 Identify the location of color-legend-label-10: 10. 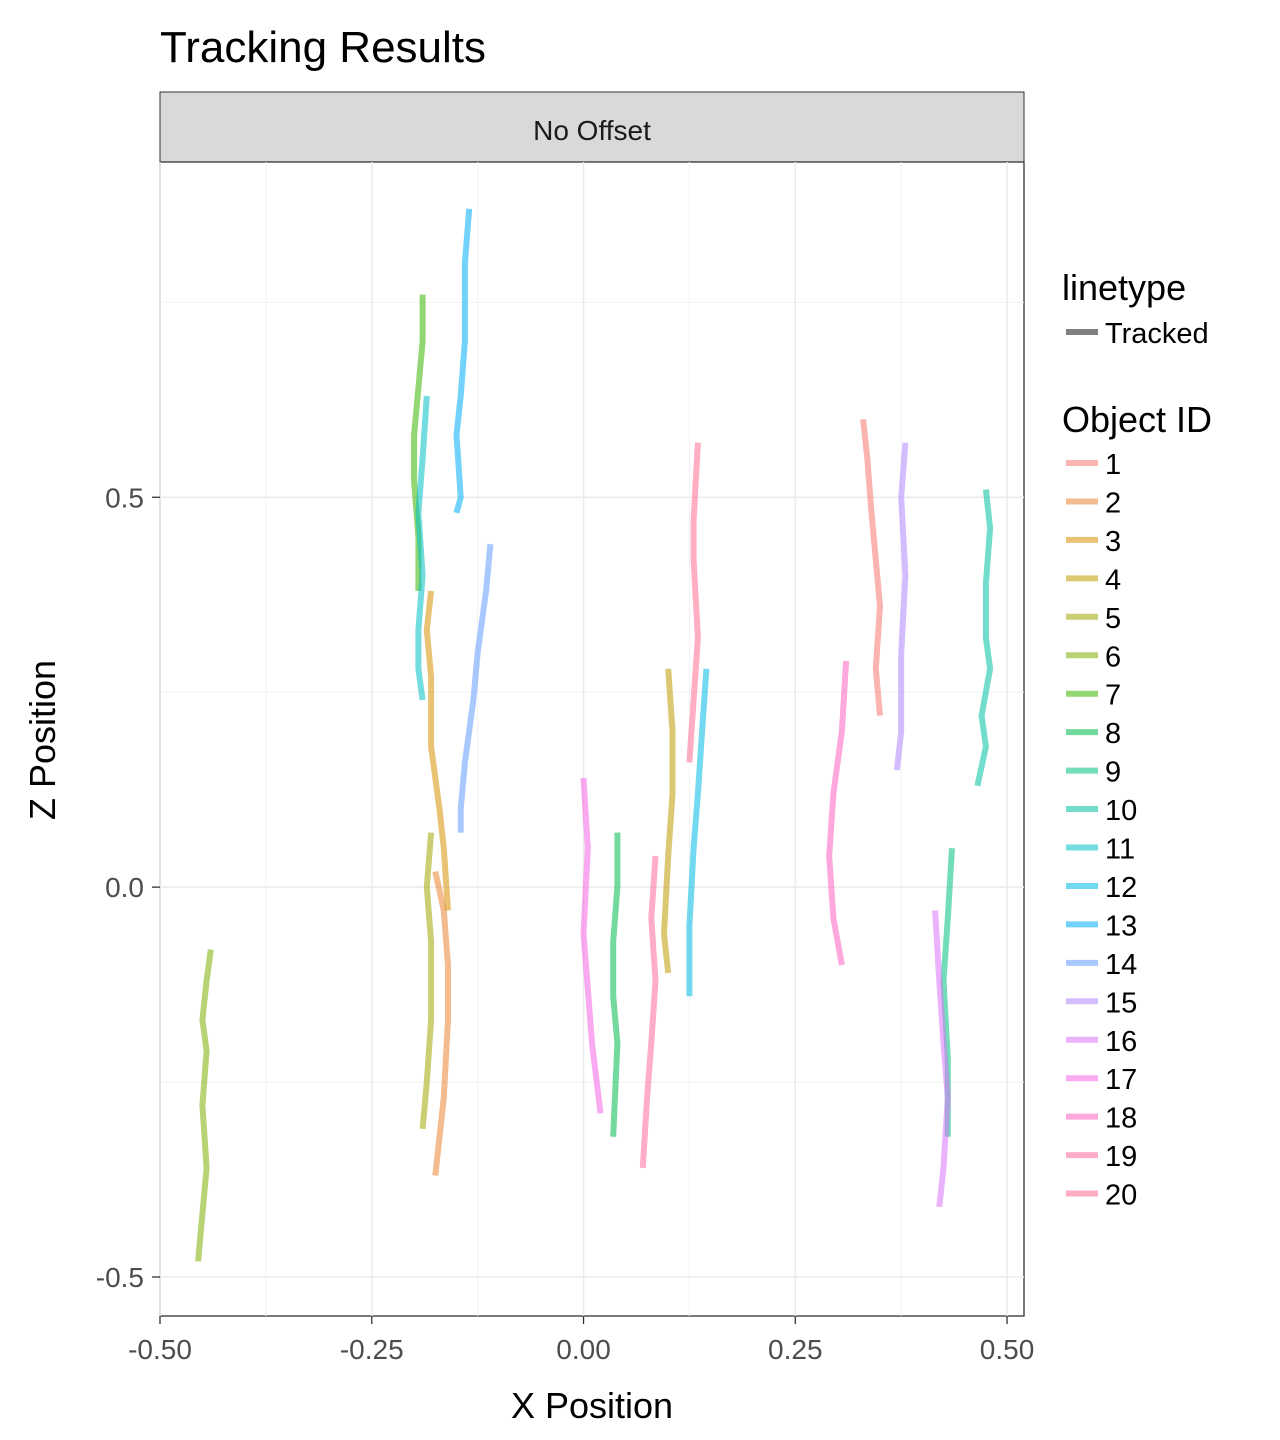
(1121, 811).